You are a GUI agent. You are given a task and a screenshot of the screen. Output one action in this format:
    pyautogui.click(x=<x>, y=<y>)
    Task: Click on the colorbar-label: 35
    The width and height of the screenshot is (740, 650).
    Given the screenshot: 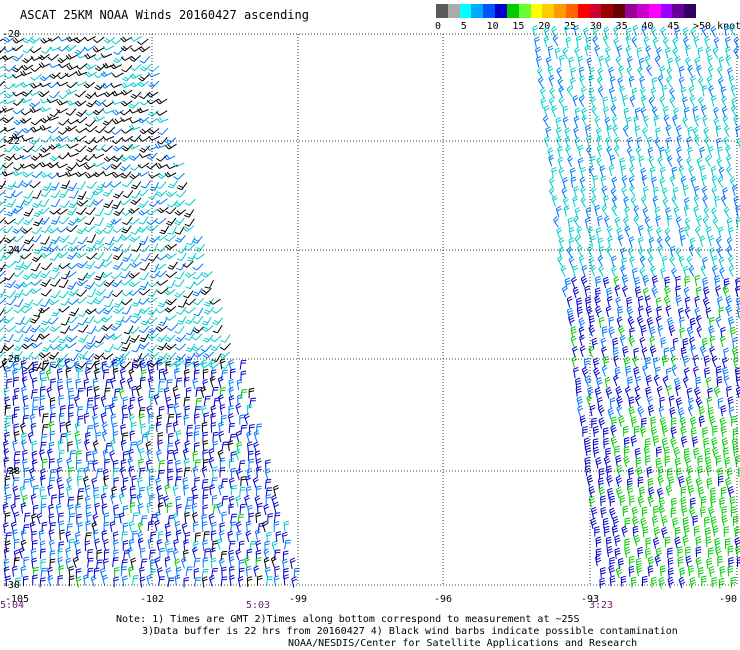 What is the action you would take?
    pyautogui.click(x=621, y=26)
    